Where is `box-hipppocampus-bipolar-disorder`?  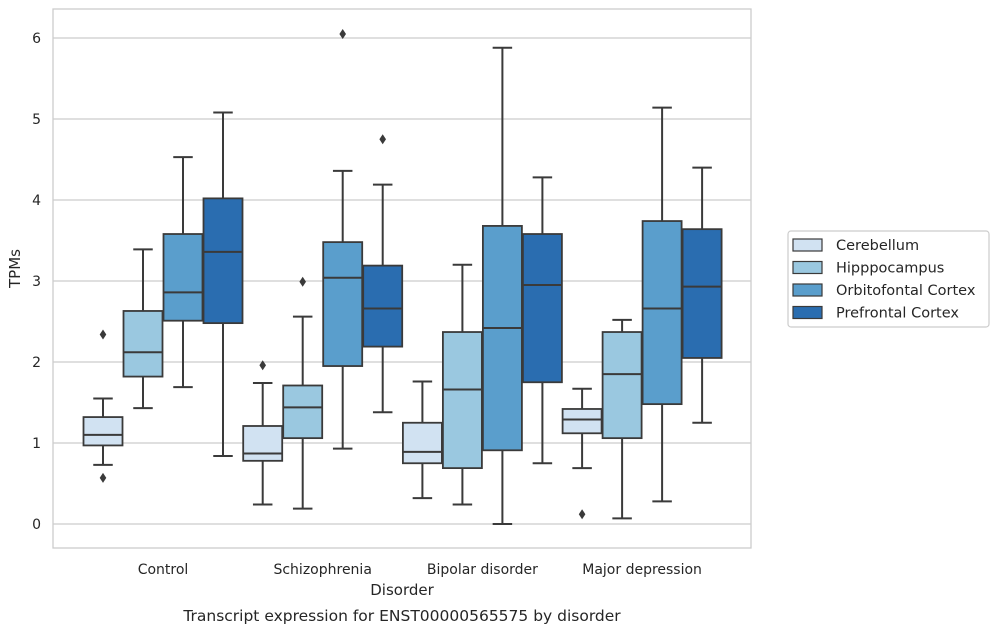
box-hipppocampus-bipolar-disorder is located at coordinates (462, 384).